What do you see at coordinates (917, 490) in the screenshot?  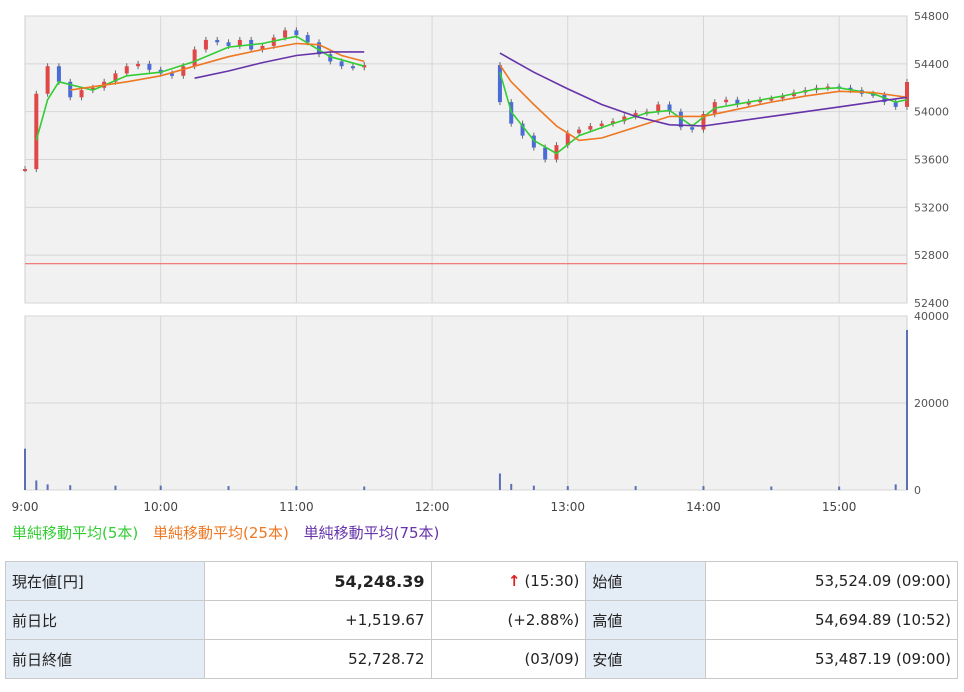 I see `volume-y-tick-label: 0` at bounding box center [917, 490].